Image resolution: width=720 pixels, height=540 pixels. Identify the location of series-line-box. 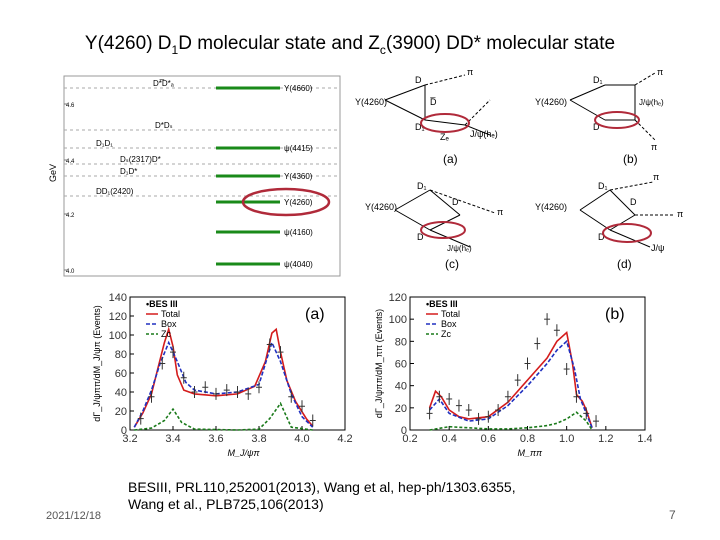
(511, 384).